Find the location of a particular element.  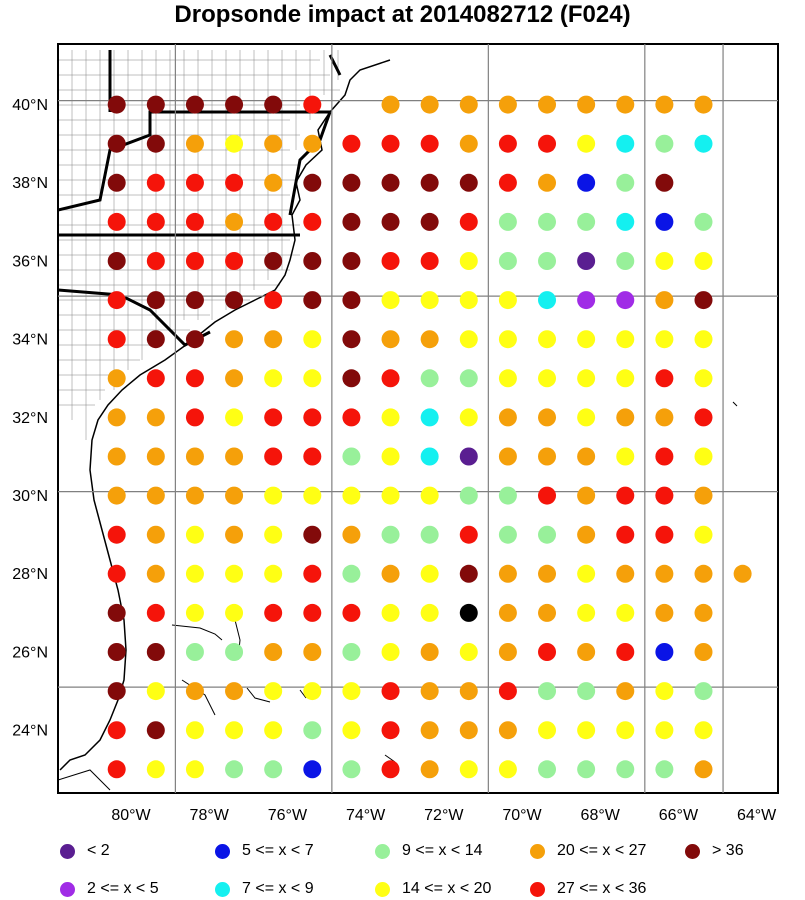

lon-tick-label: 76°W is located at coordinates (288, 815).